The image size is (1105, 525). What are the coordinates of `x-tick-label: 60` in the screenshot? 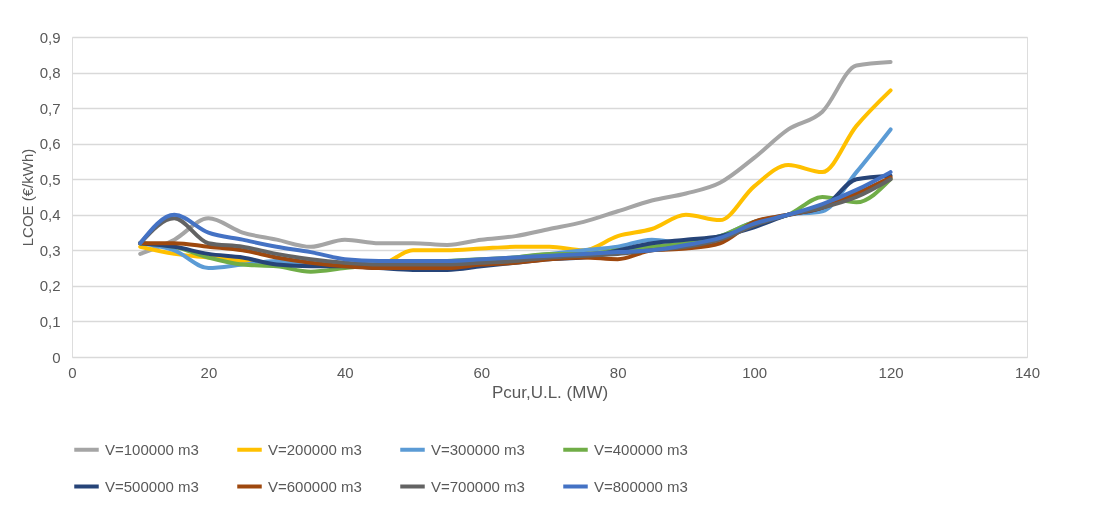 It's located at (482, 372).